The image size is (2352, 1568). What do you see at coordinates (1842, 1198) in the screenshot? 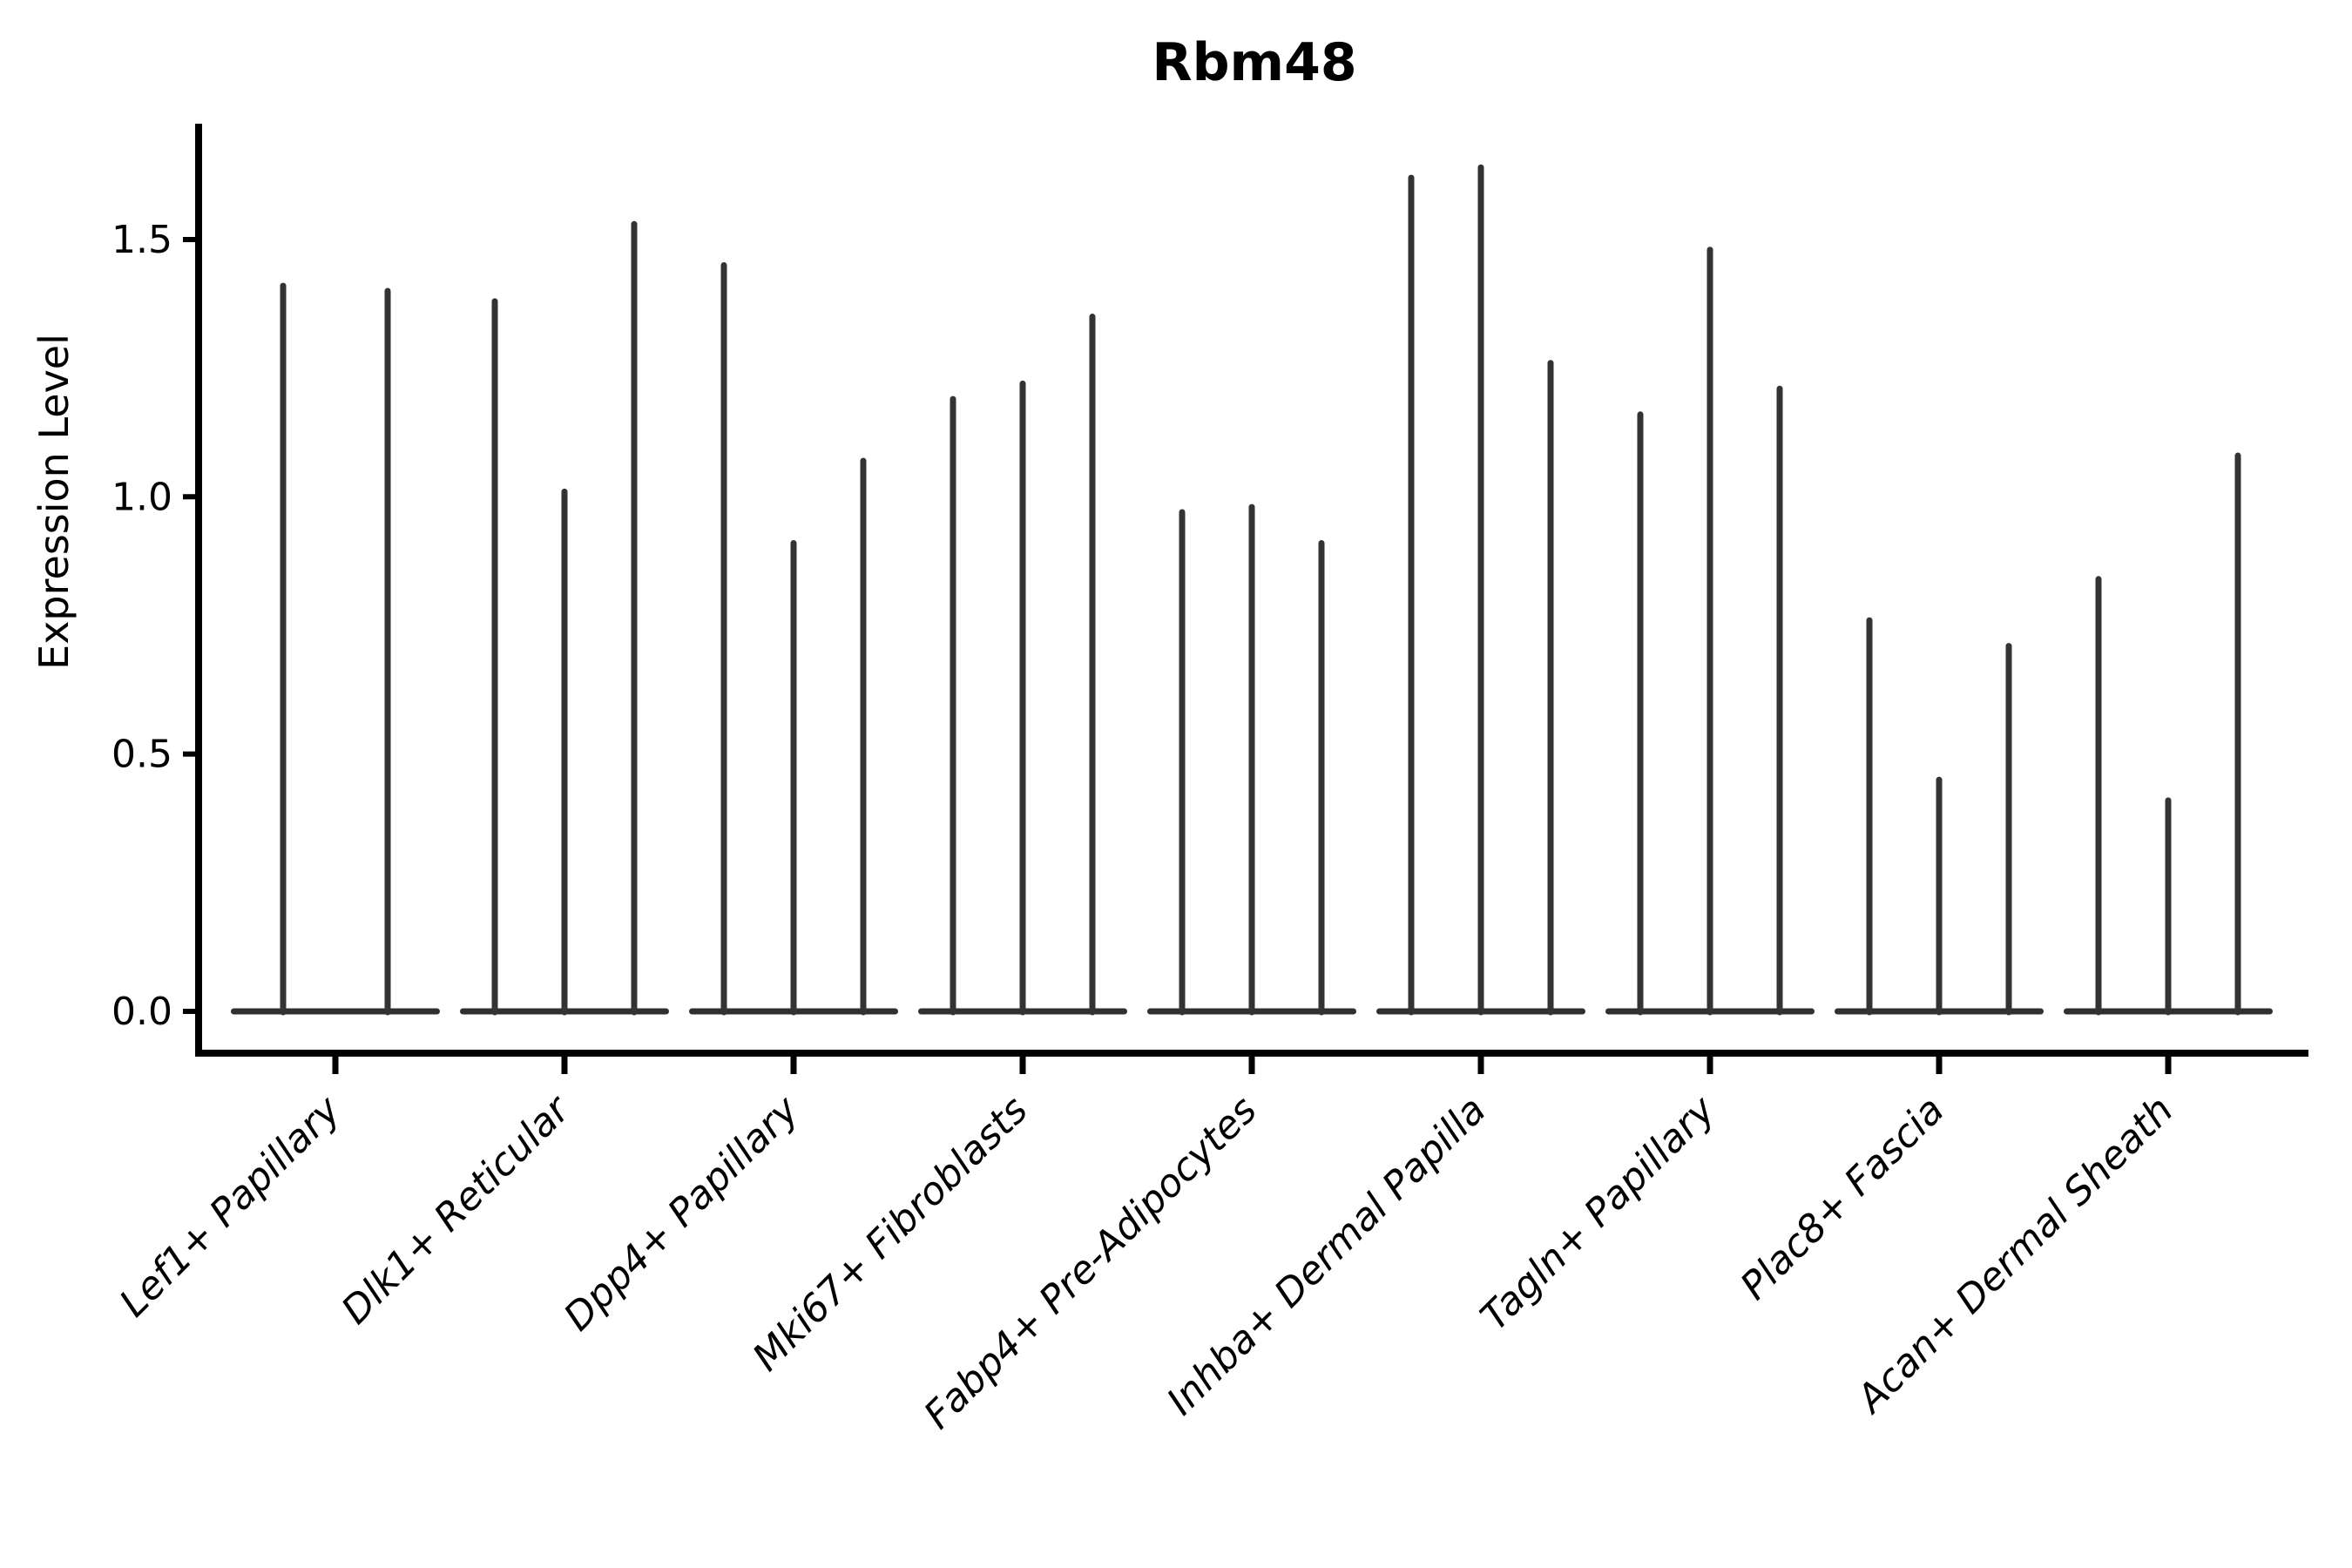
I see `x-tick-label: Plac8+ Fascia` at bounding box center [1842, 1198].